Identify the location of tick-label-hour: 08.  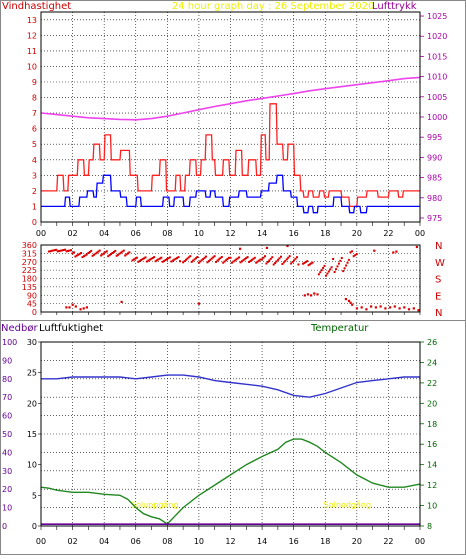
(167, 541).